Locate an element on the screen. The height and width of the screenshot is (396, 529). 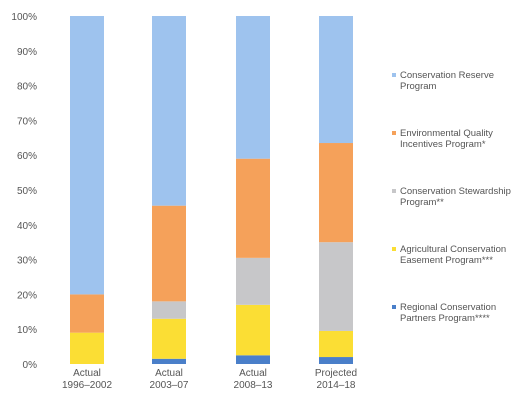
y-tick-label: 50% is located at coordinates (27, 191).